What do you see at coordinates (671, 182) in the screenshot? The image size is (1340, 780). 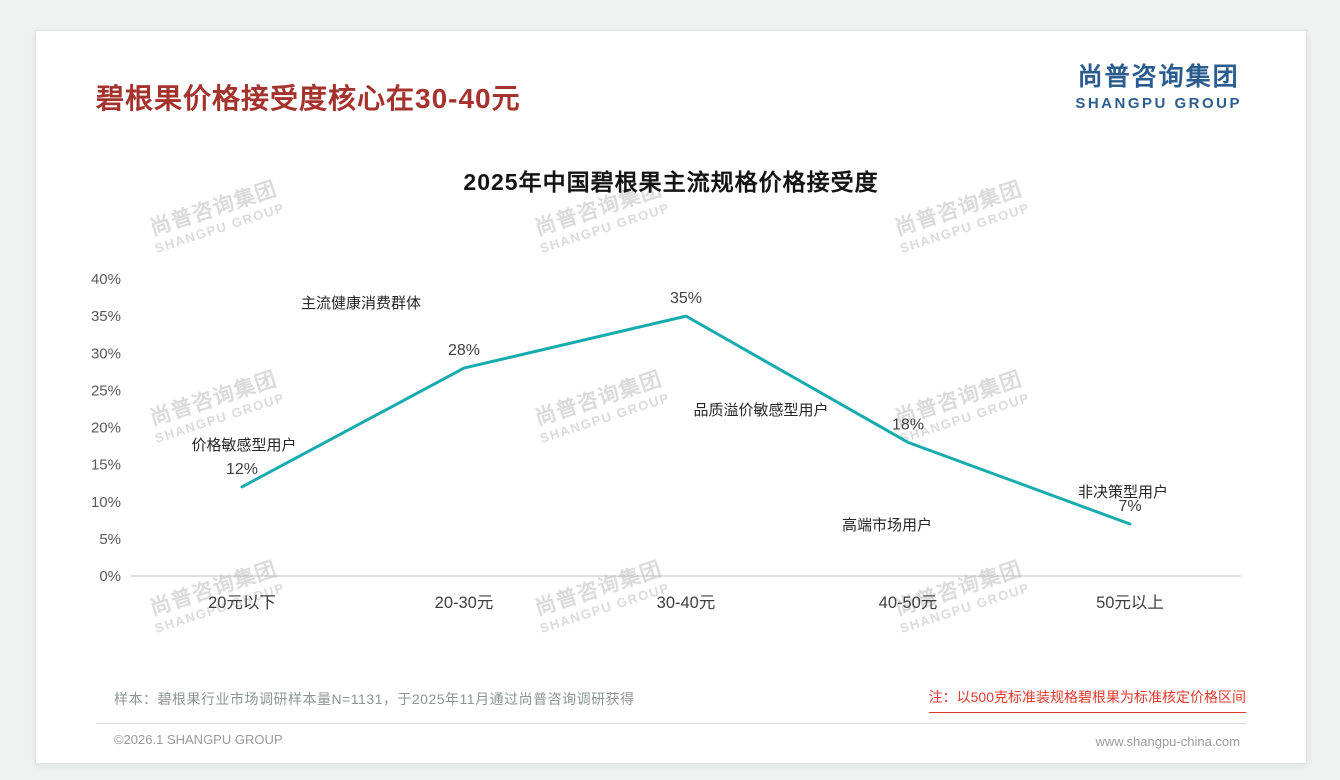 I see `chart-title: 2025年中国碧根果主流规格价格接受度` at bounding box center [671, 182].